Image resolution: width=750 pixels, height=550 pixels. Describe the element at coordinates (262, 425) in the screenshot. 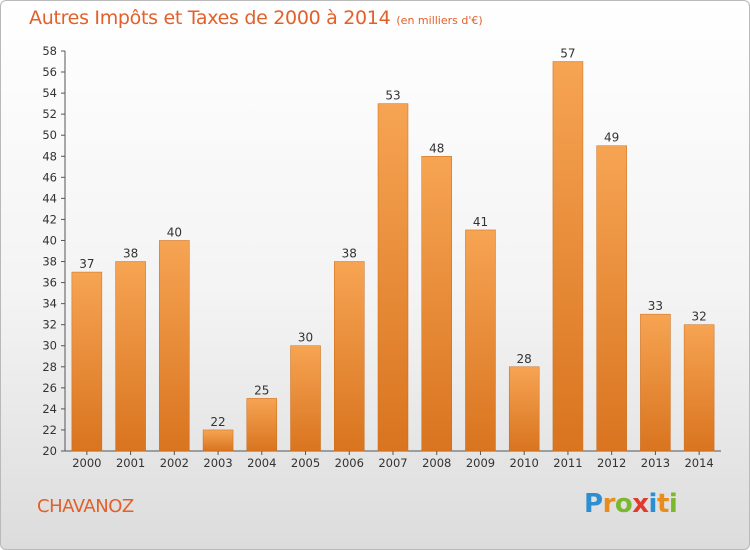

I see `bar-2004` at that location.